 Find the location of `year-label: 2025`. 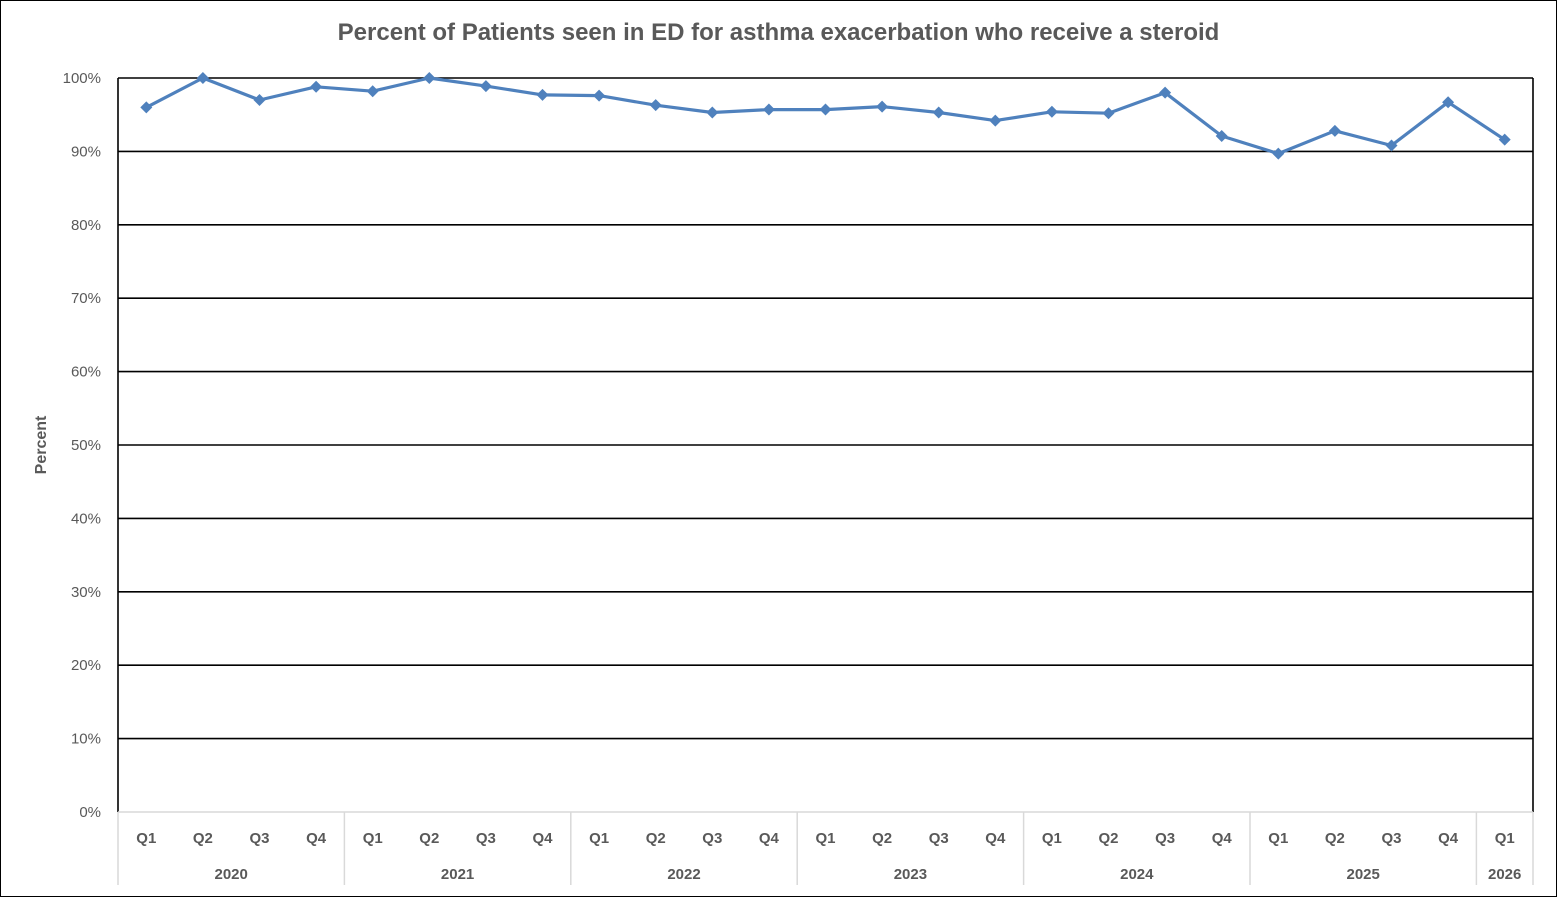

year-label: 2025 is located at coordinates (1363, 874).